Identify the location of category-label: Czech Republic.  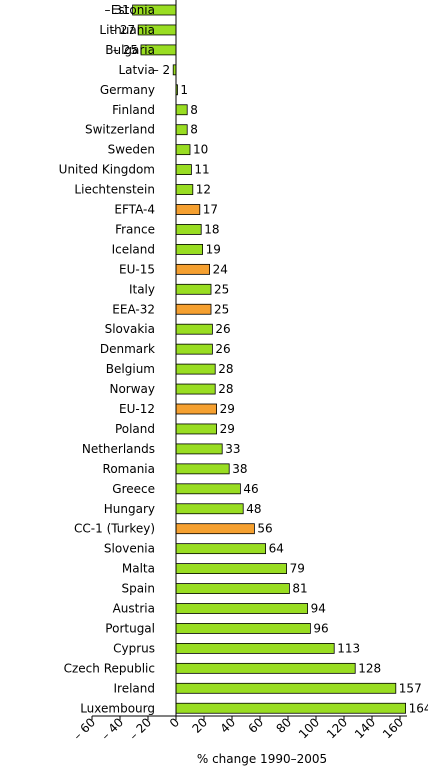
(109, 668).